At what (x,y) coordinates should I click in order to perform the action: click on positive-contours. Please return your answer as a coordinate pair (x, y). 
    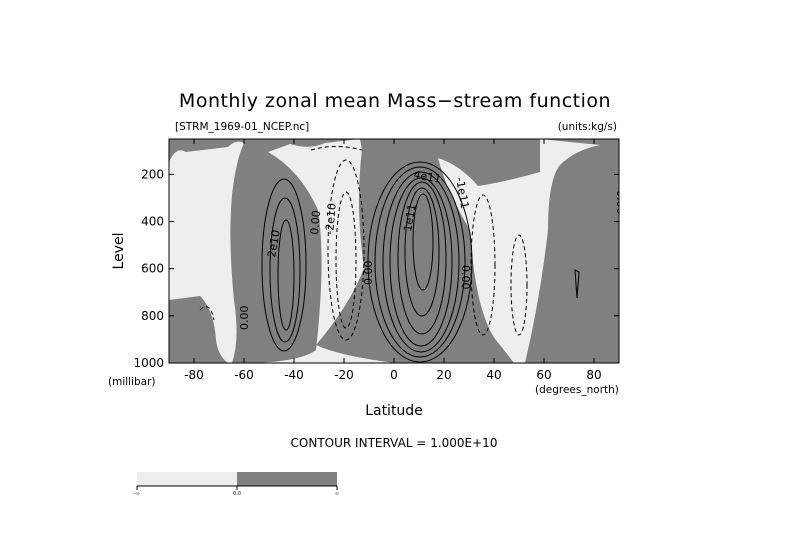
    Looking at the image, I should click on (420, 262).